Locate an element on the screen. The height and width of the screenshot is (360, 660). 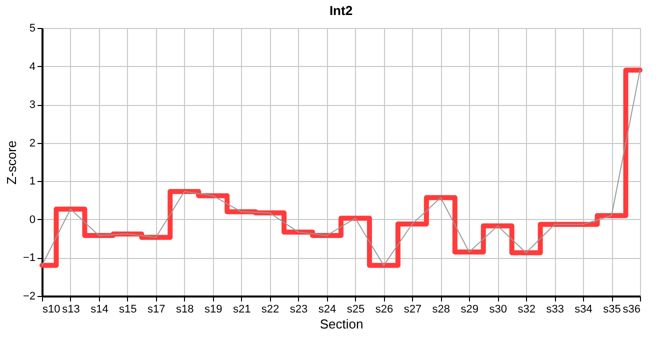
y-tick-label: 1 is located at coordinates (32, 182).